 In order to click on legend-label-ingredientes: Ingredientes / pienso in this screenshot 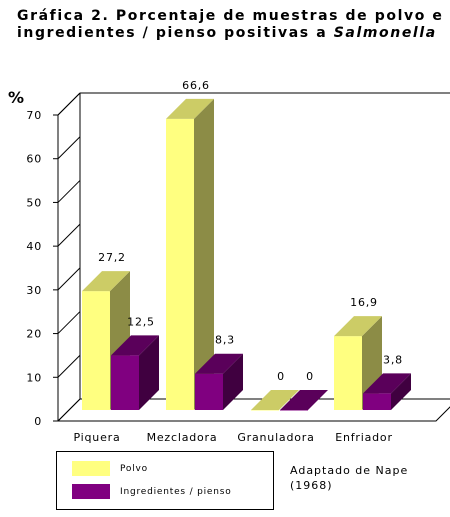, I will do `click(176, 491)`.